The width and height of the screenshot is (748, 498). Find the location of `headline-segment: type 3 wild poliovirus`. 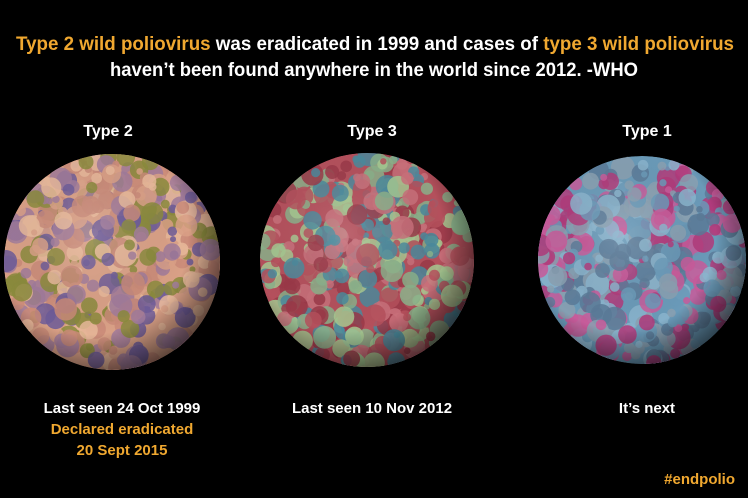

headline-segment: type 3 wild poliovirus is located at coordinates (638, 44).